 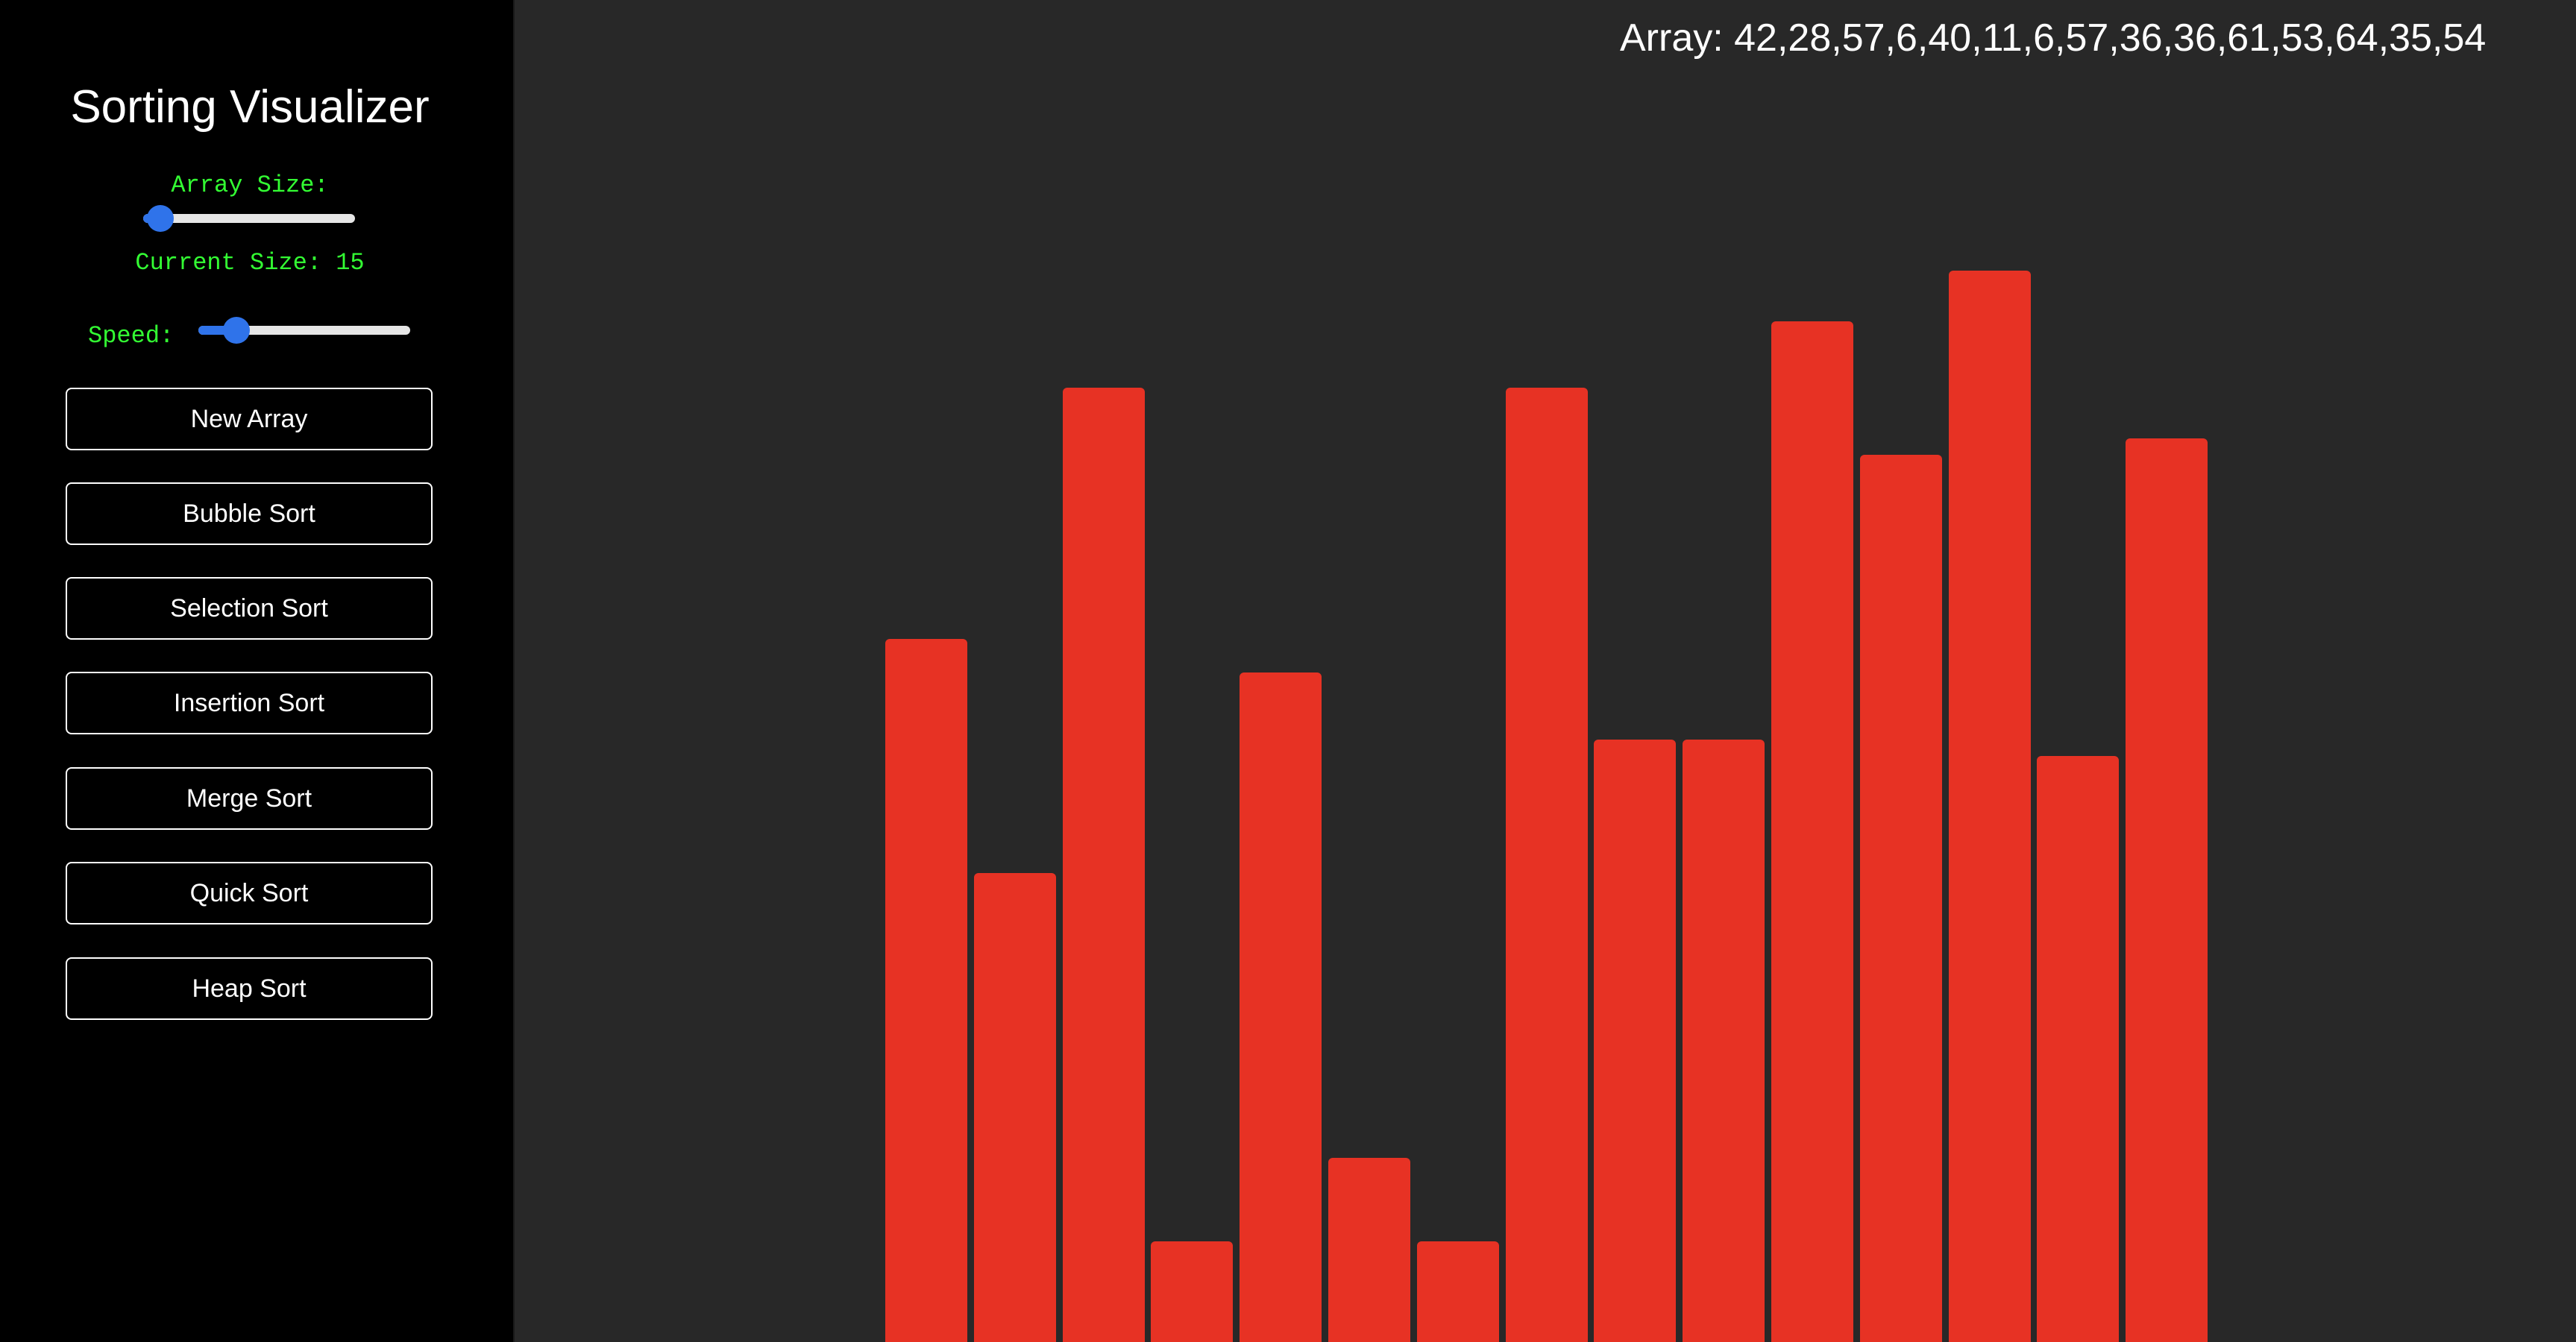 What do you see at coordinates (250, 703) in the screenshot?
I see `insertion-sort-button: Insertion Sort` at bounding box center [250, 703].